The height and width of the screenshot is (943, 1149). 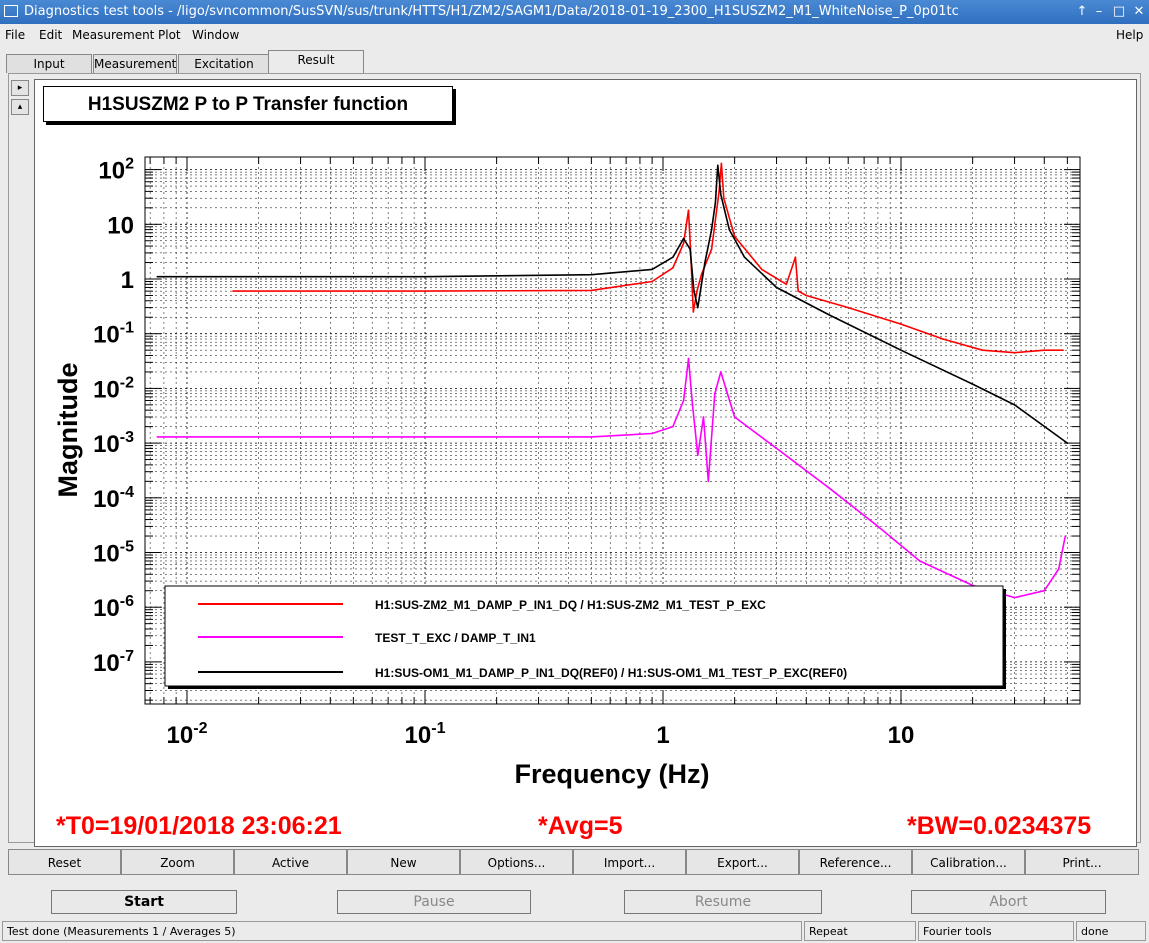 I want to click on zoom-button: Zoom, so click(x=177, y=862).